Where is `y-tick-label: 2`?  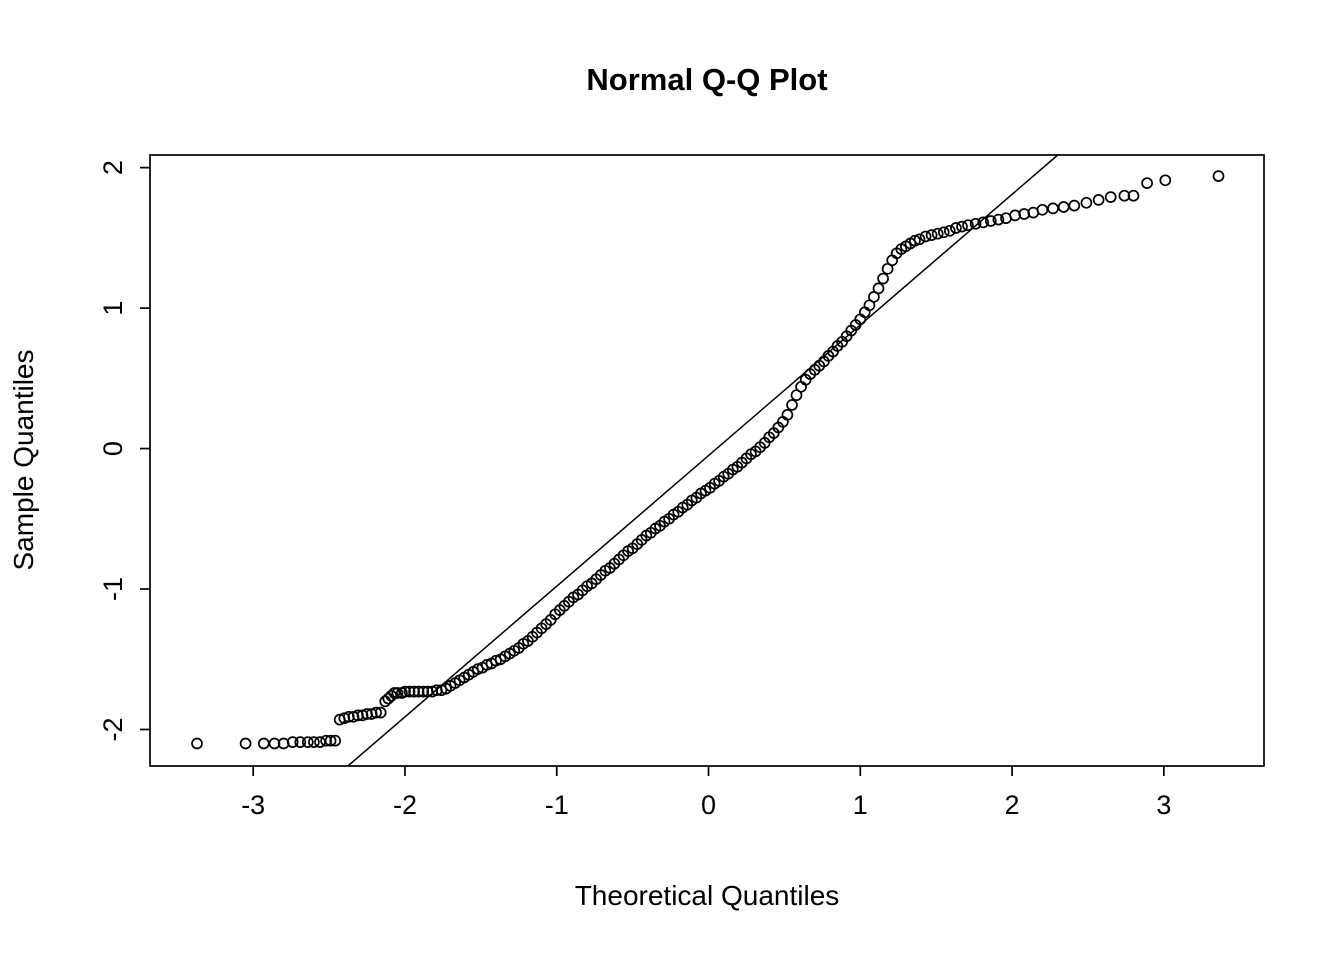 y-tick-label: 2 is located at coordinates (113, 167).